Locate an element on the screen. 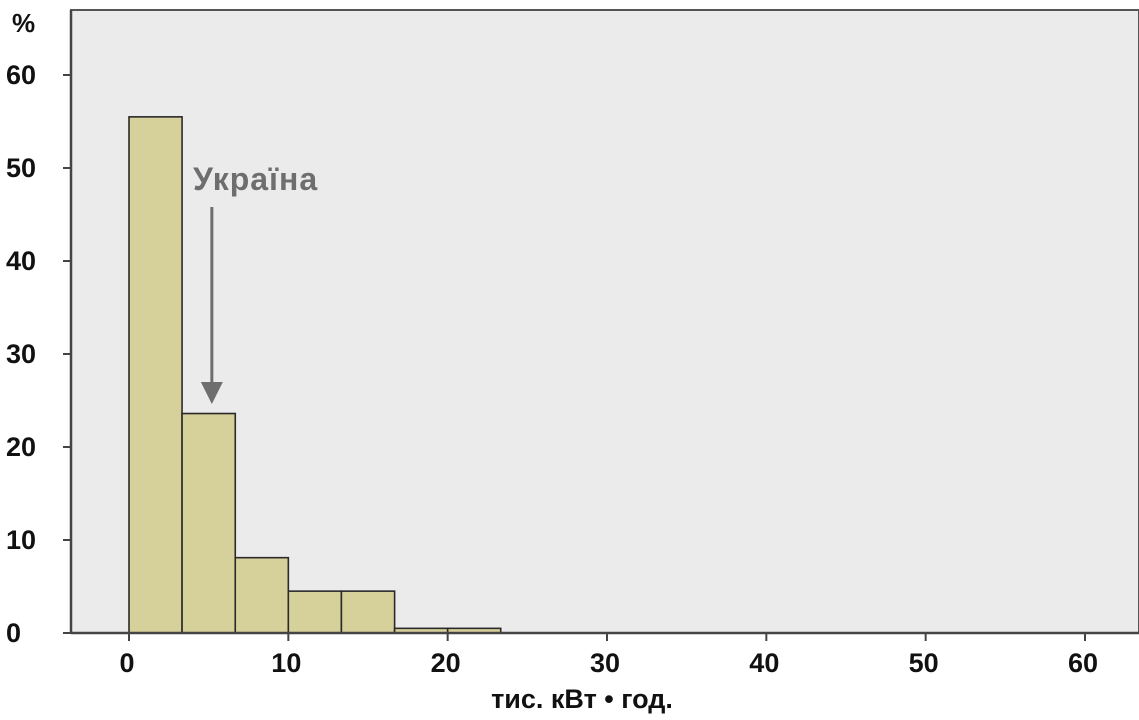 This screenshot has height=720, width=1139. x-tick-label-10: 10 is located at coordinates (286, 663).